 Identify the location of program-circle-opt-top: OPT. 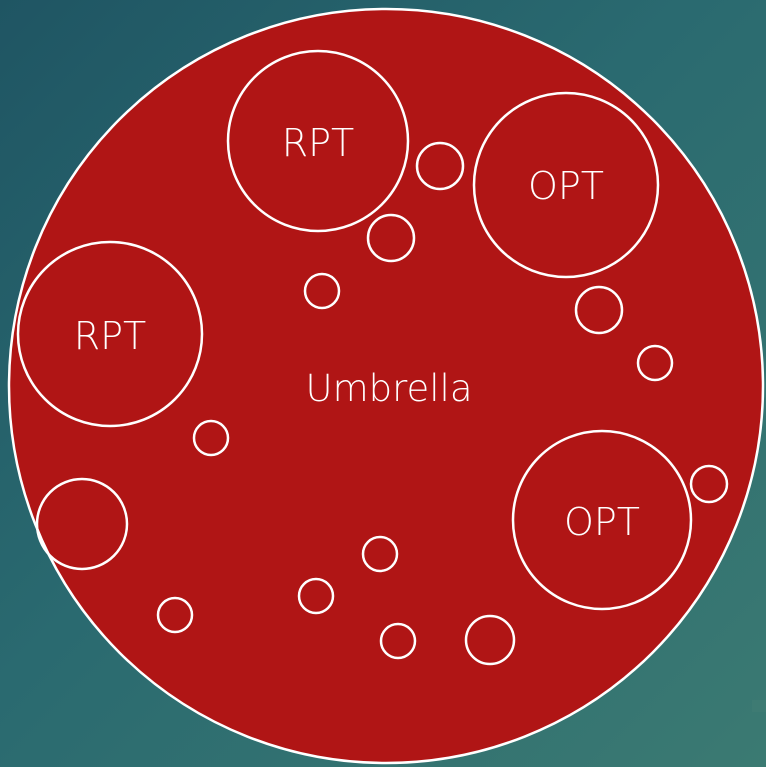
(566, 185).